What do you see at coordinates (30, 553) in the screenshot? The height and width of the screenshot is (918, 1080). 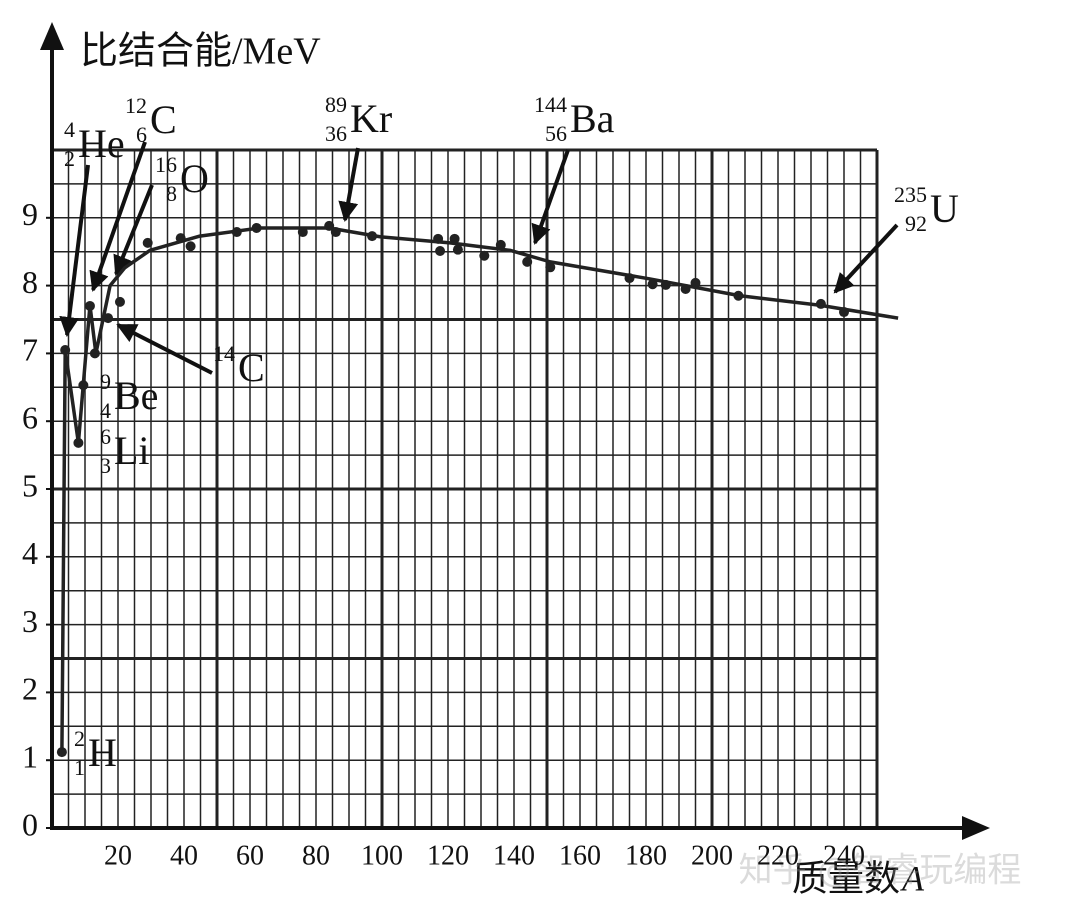 I see `y-tick-label: 4` at bounding box center [30, 553].